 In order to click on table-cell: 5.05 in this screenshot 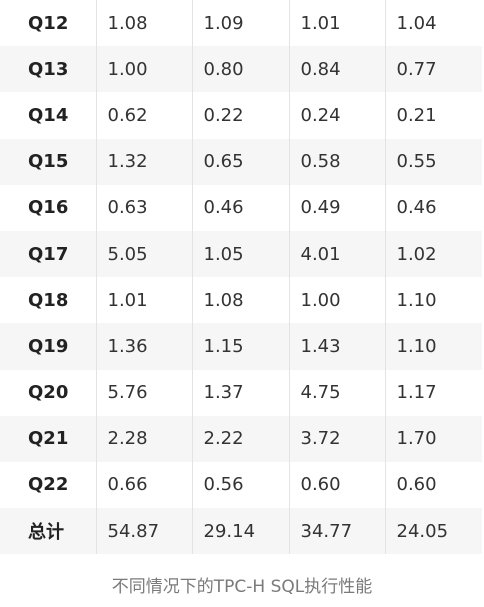, I will do `click(144, 254)`.